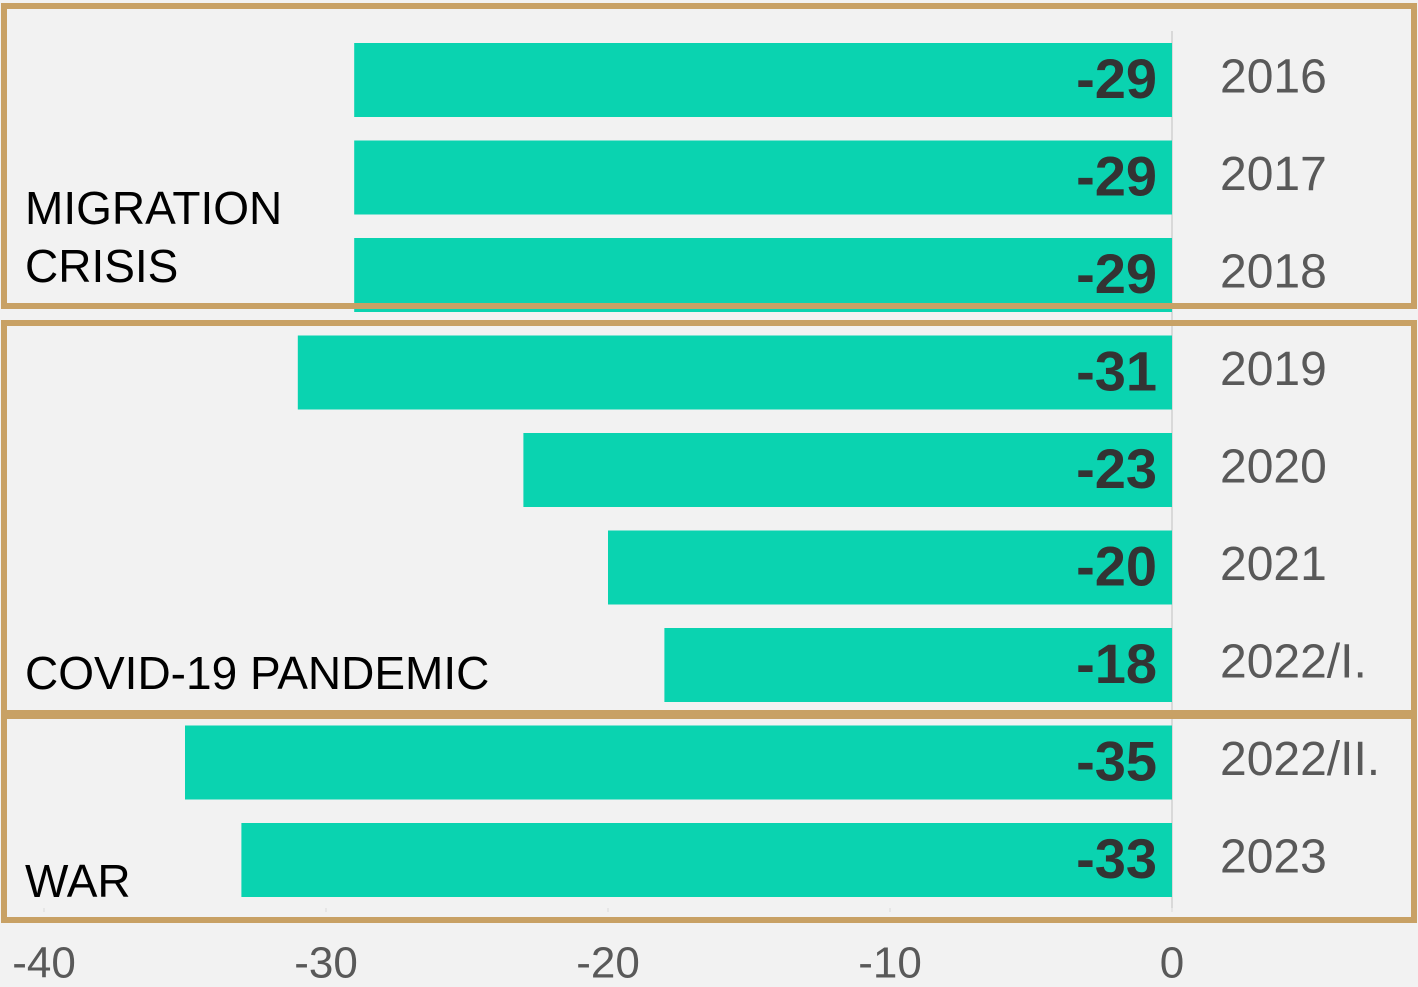  What do you see at coordinates (1172, 963) in the screenshot?
I see `x-tick-label: 0` at bounding box center [1172, 963].